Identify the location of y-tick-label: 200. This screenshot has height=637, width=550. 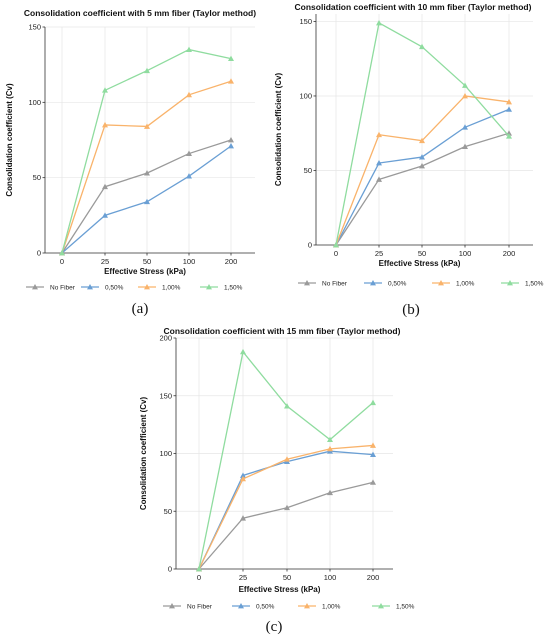
(165, 338).